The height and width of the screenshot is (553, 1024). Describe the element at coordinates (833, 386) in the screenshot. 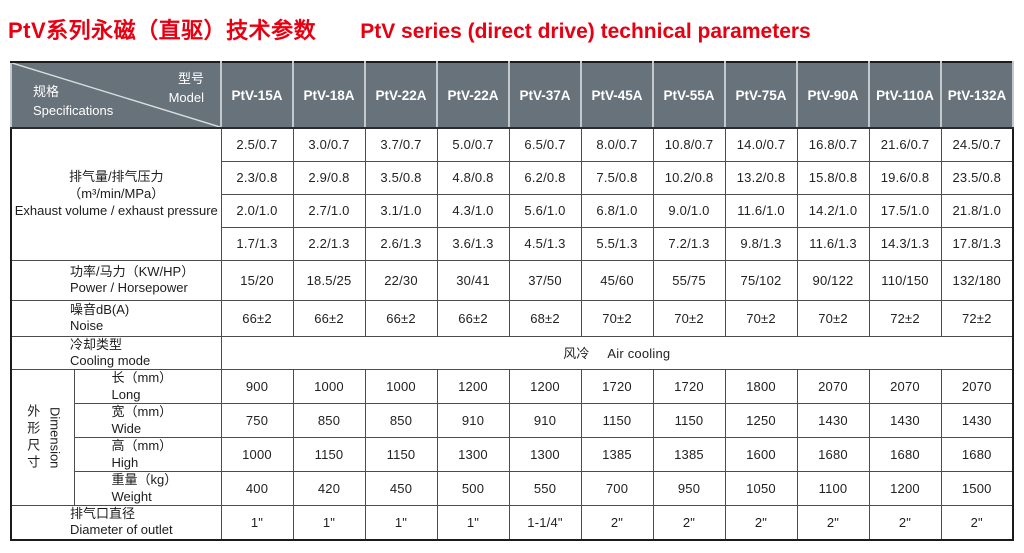

I see `table-cell: 2070` at that location.